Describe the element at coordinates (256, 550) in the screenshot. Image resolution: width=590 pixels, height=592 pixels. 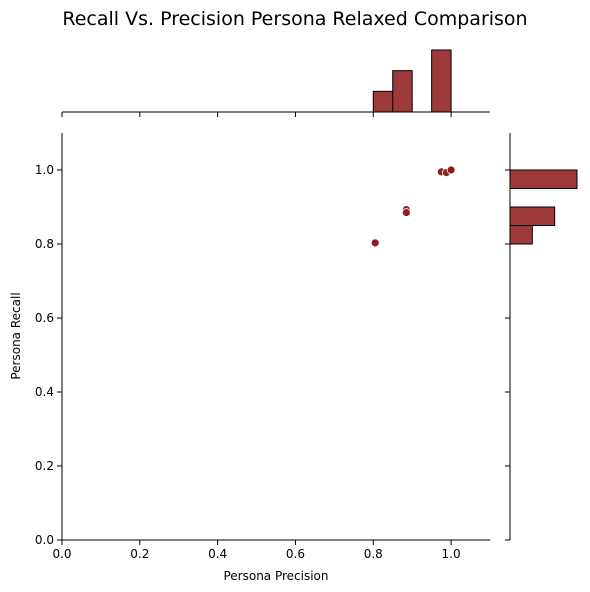
I see `x-axis-ticks: 0.0 0.2 0.4 0.6 0.8 1.0` at that location.